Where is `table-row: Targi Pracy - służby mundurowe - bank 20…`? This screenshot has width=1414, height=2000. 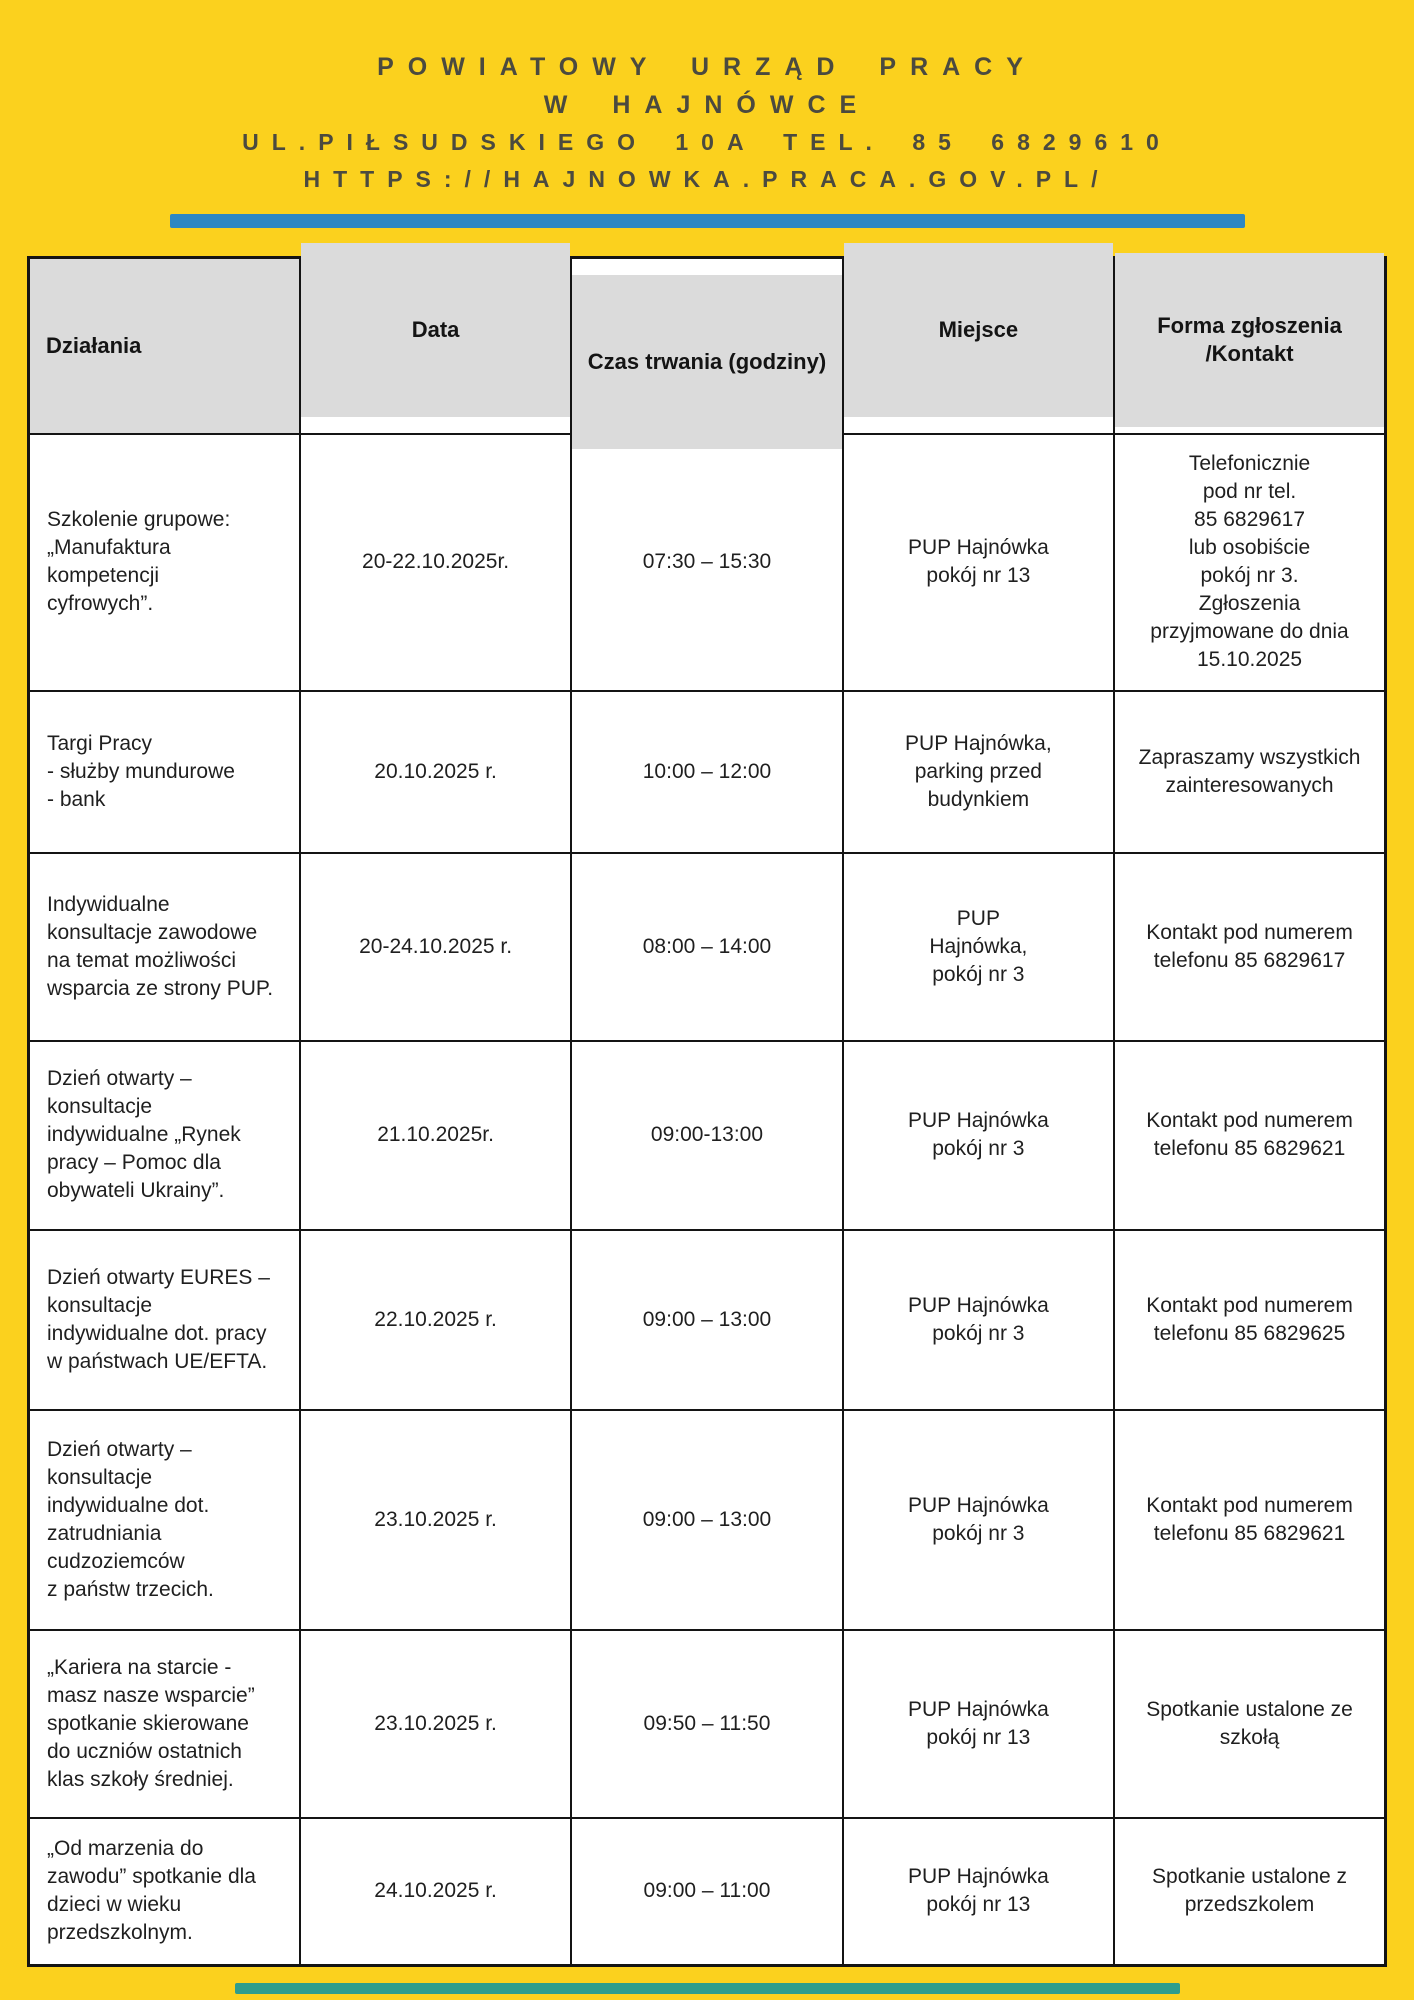
table-row: Targi Pracy - służby mundurowe - bank 20… is located at coordinates (707, 771).